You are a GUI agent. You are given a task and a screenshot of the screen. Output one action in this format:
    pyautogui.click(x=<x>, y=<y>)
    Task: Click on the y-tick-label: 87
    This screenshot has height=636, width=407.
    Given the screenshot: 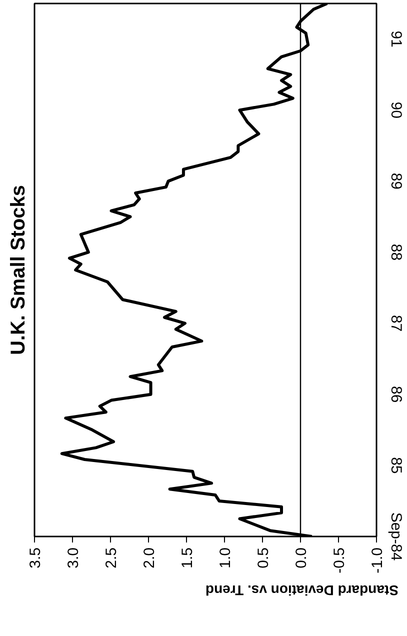 What is the action you would take?
    pyautogui.click(x=396, y=323)
    